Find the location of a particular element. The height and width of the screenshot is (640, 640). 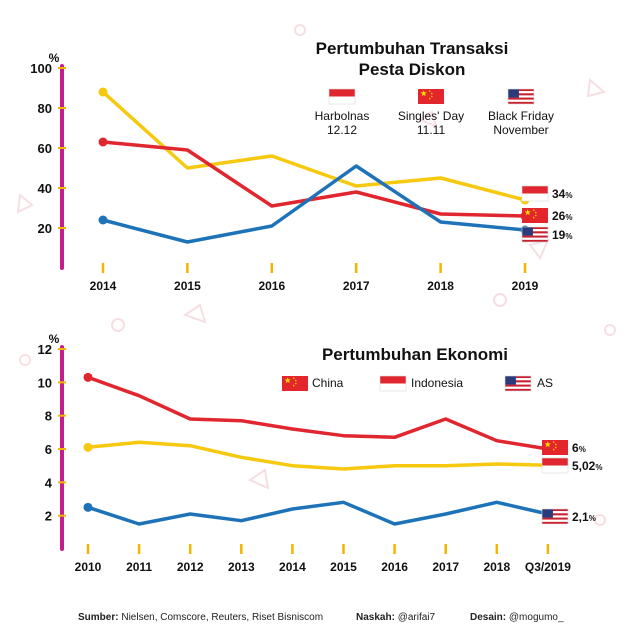

legend-label: Harbolnas is located at coordinates (342, 116).